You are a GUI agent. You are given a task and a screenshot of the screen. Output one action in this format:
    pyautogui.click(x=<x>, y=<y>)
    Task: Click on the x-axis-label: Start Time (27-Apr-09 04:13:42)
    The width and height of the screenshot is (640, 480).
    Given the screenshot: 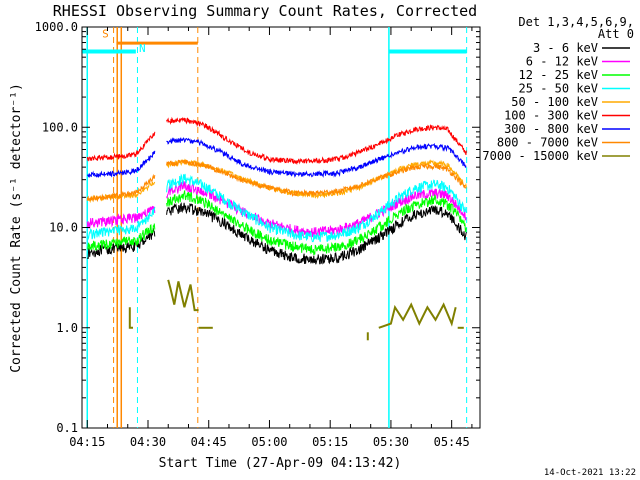 What is the action you would take?
    pyautogui.click(x=280, y=463)
    